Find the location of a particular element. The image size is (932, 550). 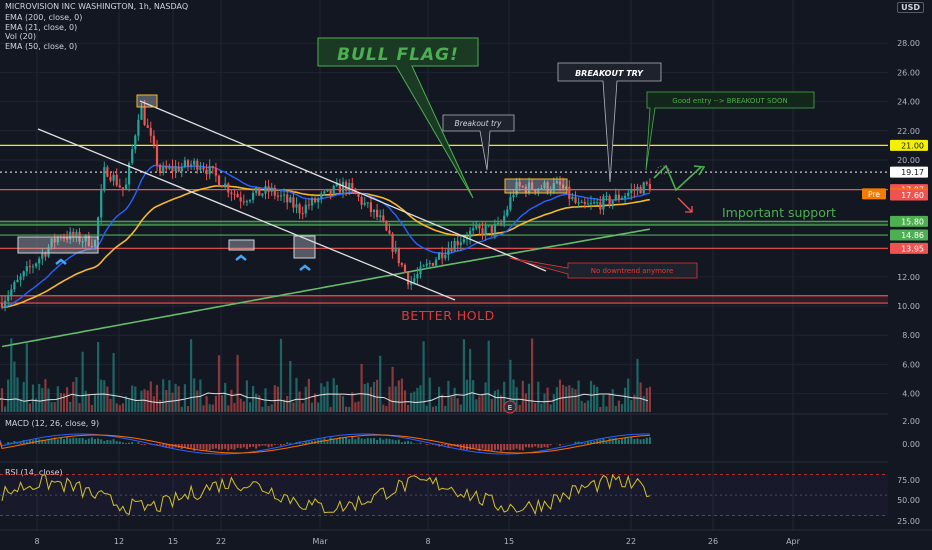

highlight-box is located at coordinates (147, 101).